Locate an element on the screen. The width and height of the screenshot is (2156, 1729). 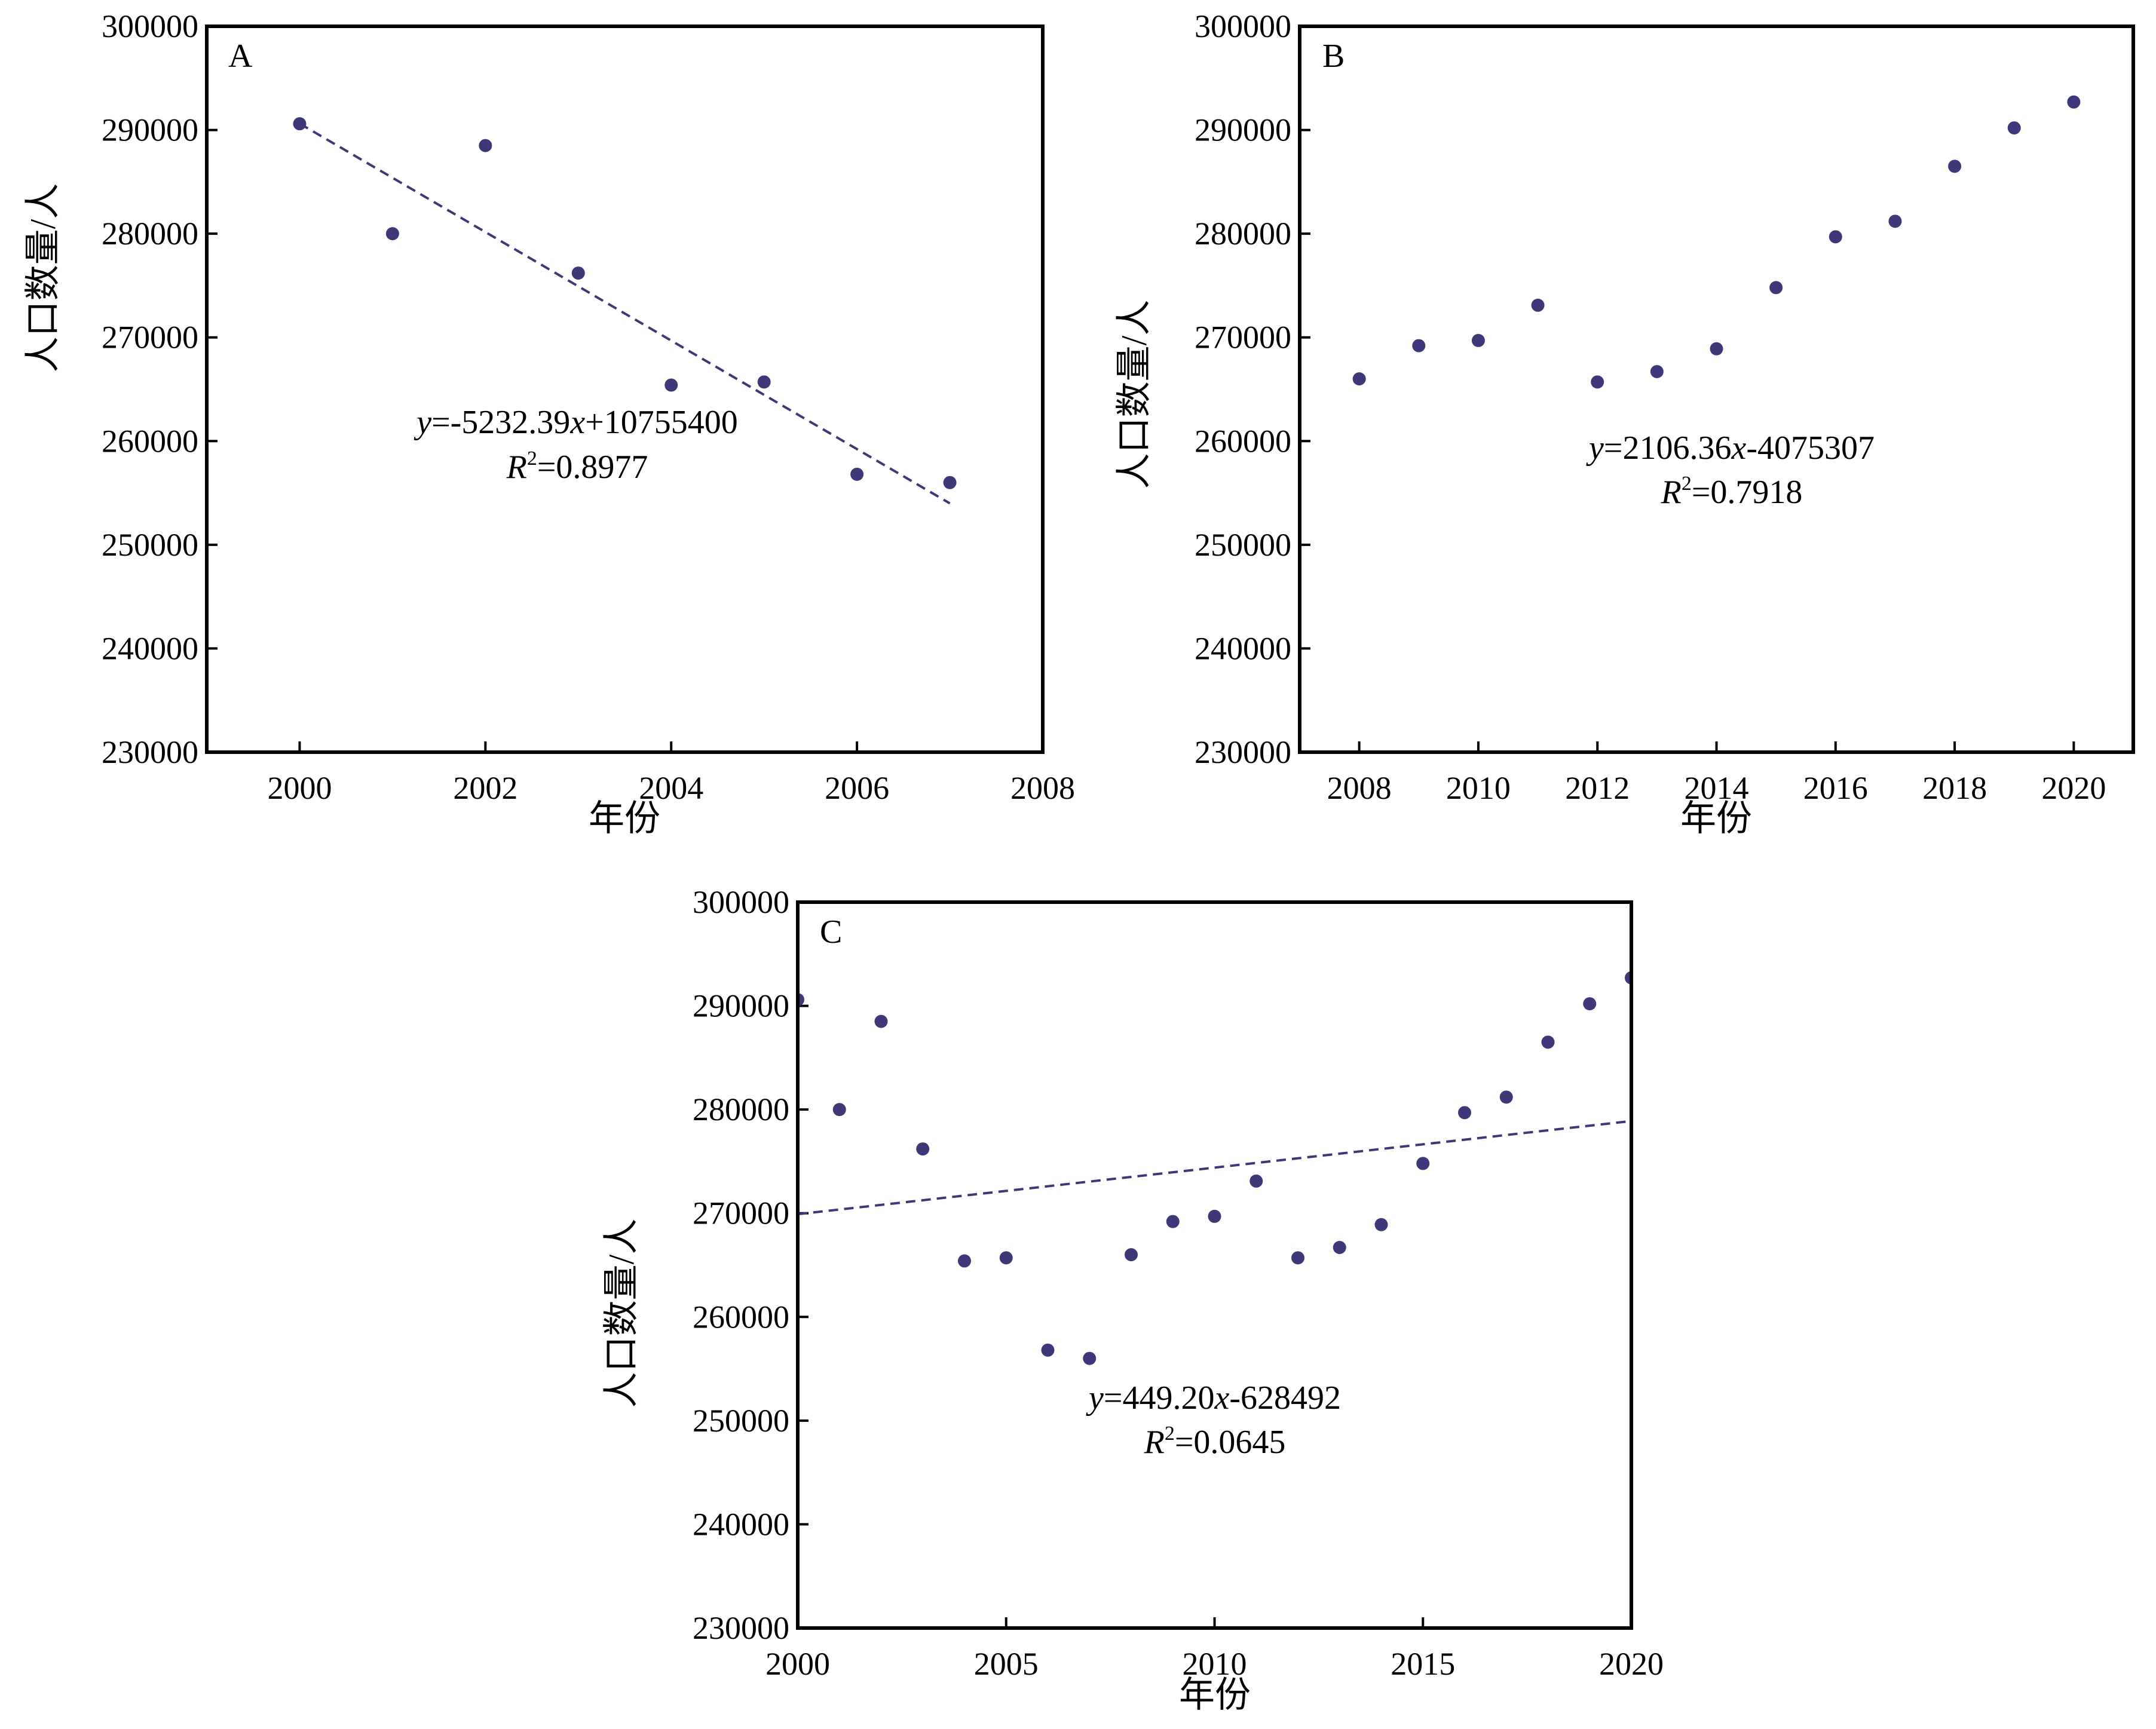
x-tick-label: 2006 is located at coordinates (857, 788).